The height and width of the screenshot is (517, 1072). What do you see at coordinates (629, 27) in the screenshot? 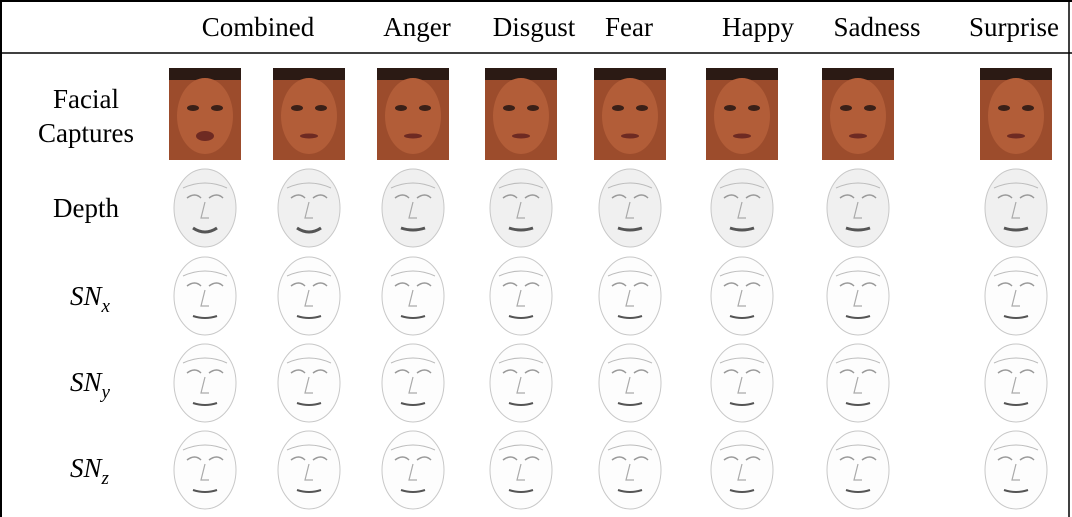
I see `column-header: Fear` at bounding box center [629, 27].